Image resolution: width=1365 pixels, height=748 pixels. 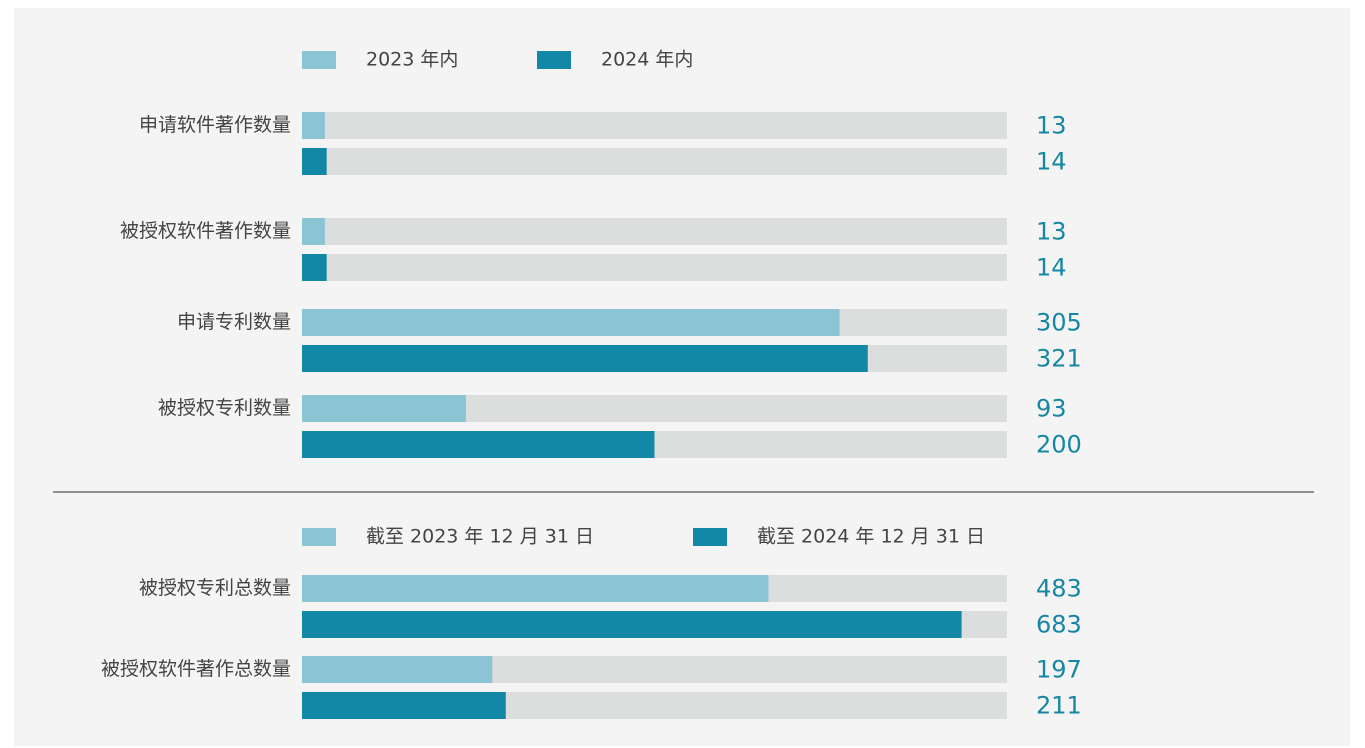 What do you see at coordinates (1051, 409) in the screenshot?
I see `value-label: 93` at bounding box center [1051, 409].